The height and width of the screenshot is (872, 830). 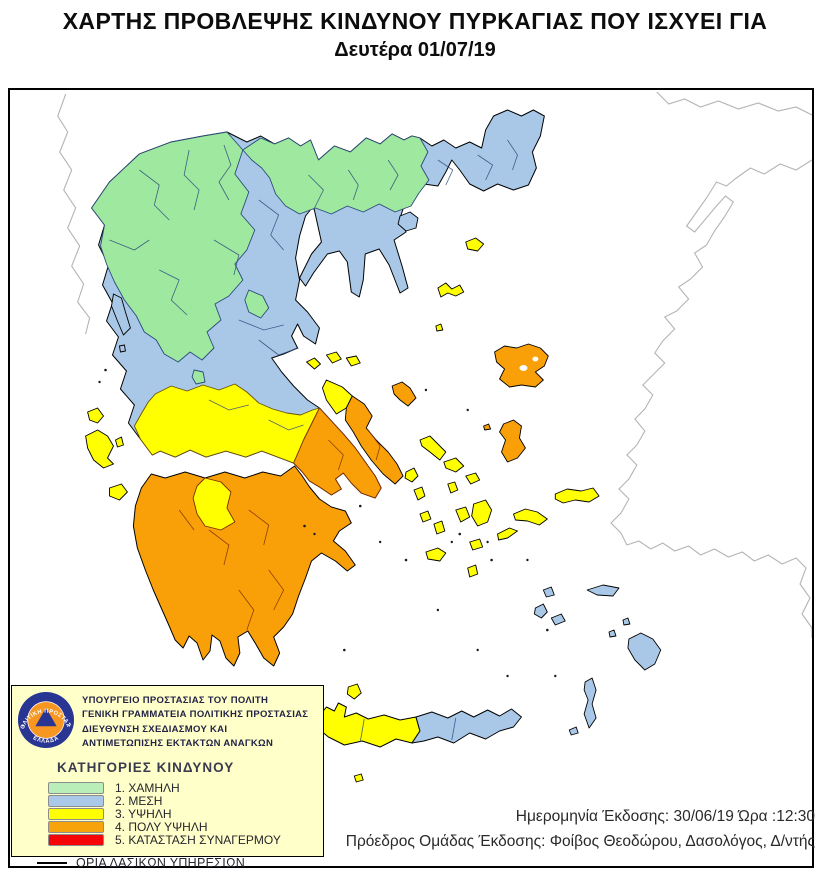 I want to click on region-kea, so click(x=411, y=475).